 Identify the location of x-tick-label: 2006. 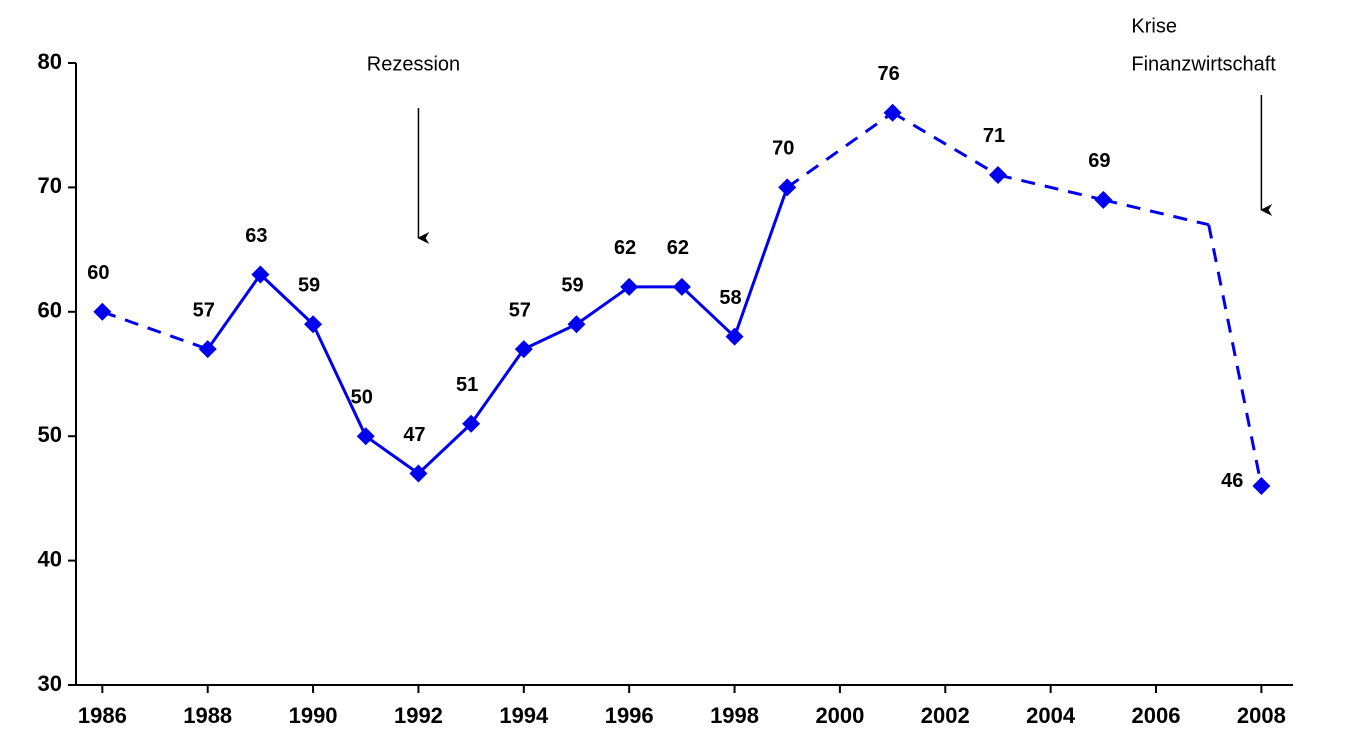
(1156, 715).